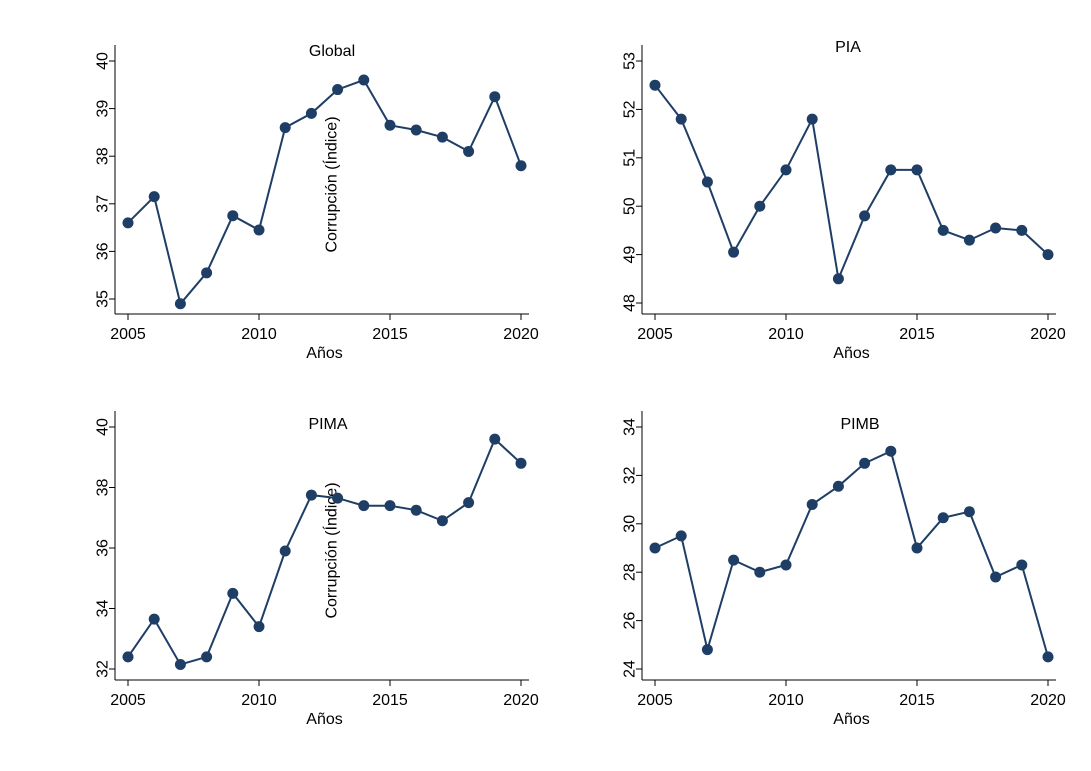 The height and width of the screenshot is (771, 1091). Describe the element at coordinates (630, 206) in the screenshot. I see `y-tick-label: 50` at that location.